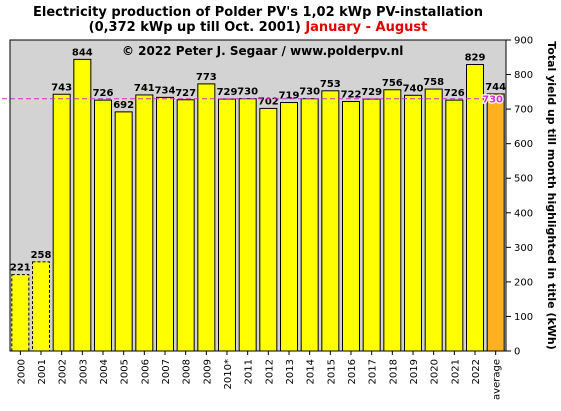 Image resolution: width=561 pixels, height=411 pixels. Describe the element at coordinates (262, 51) in the screenshot. I see `copyright-text: © 2022 Peter J. Segaar / www.polderpv.nl` at that location.